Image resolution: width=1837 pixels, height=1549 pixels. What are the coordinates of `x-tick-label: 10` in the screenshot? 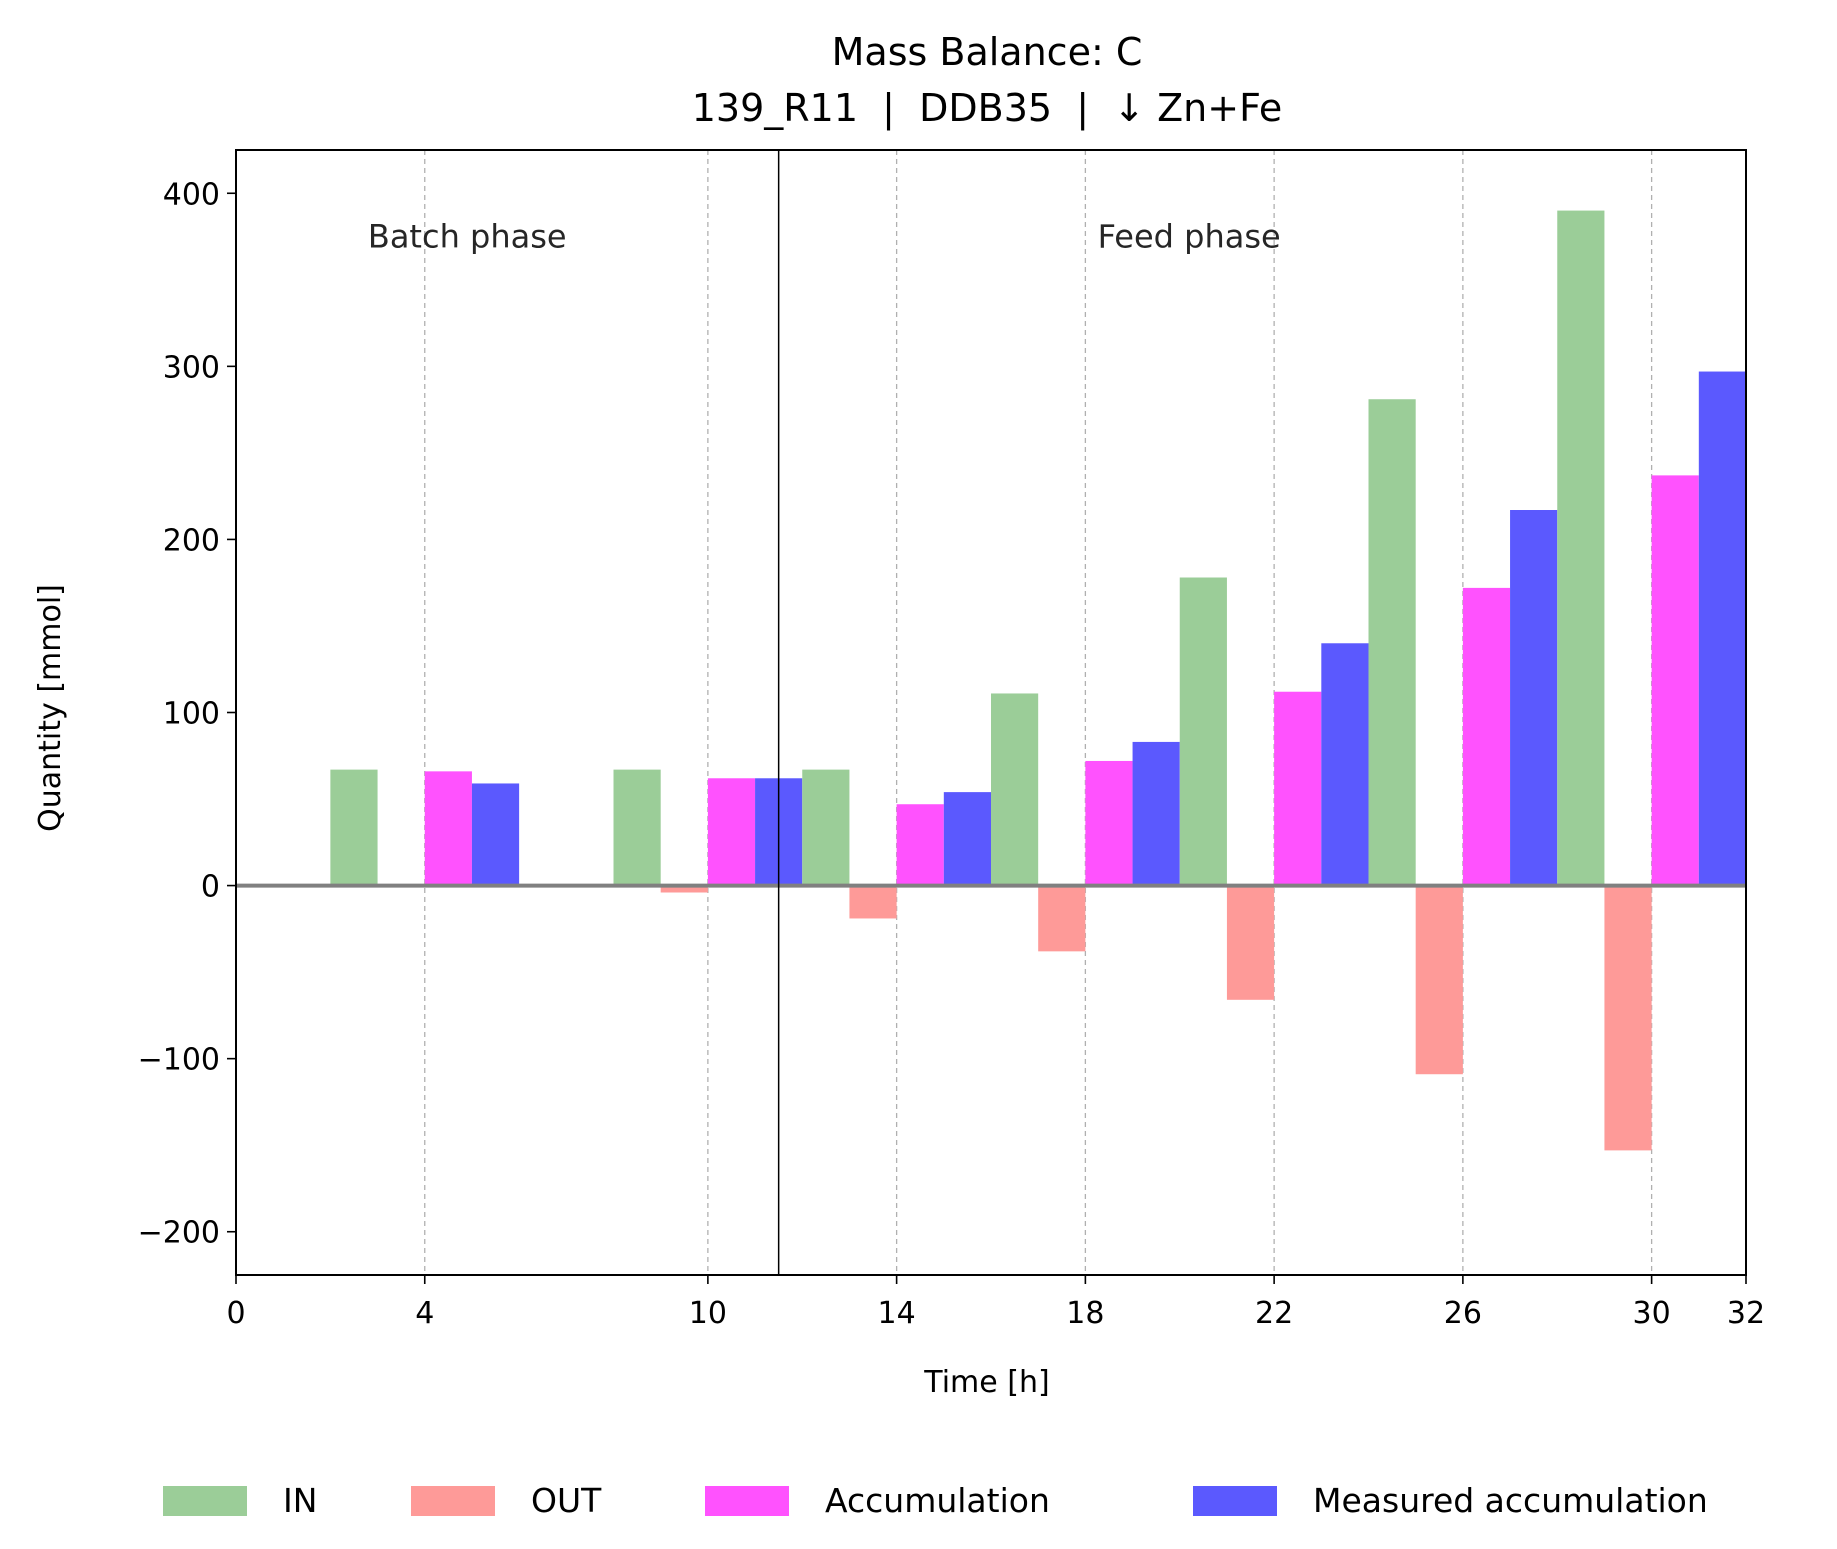 It's located at (708, 1313).